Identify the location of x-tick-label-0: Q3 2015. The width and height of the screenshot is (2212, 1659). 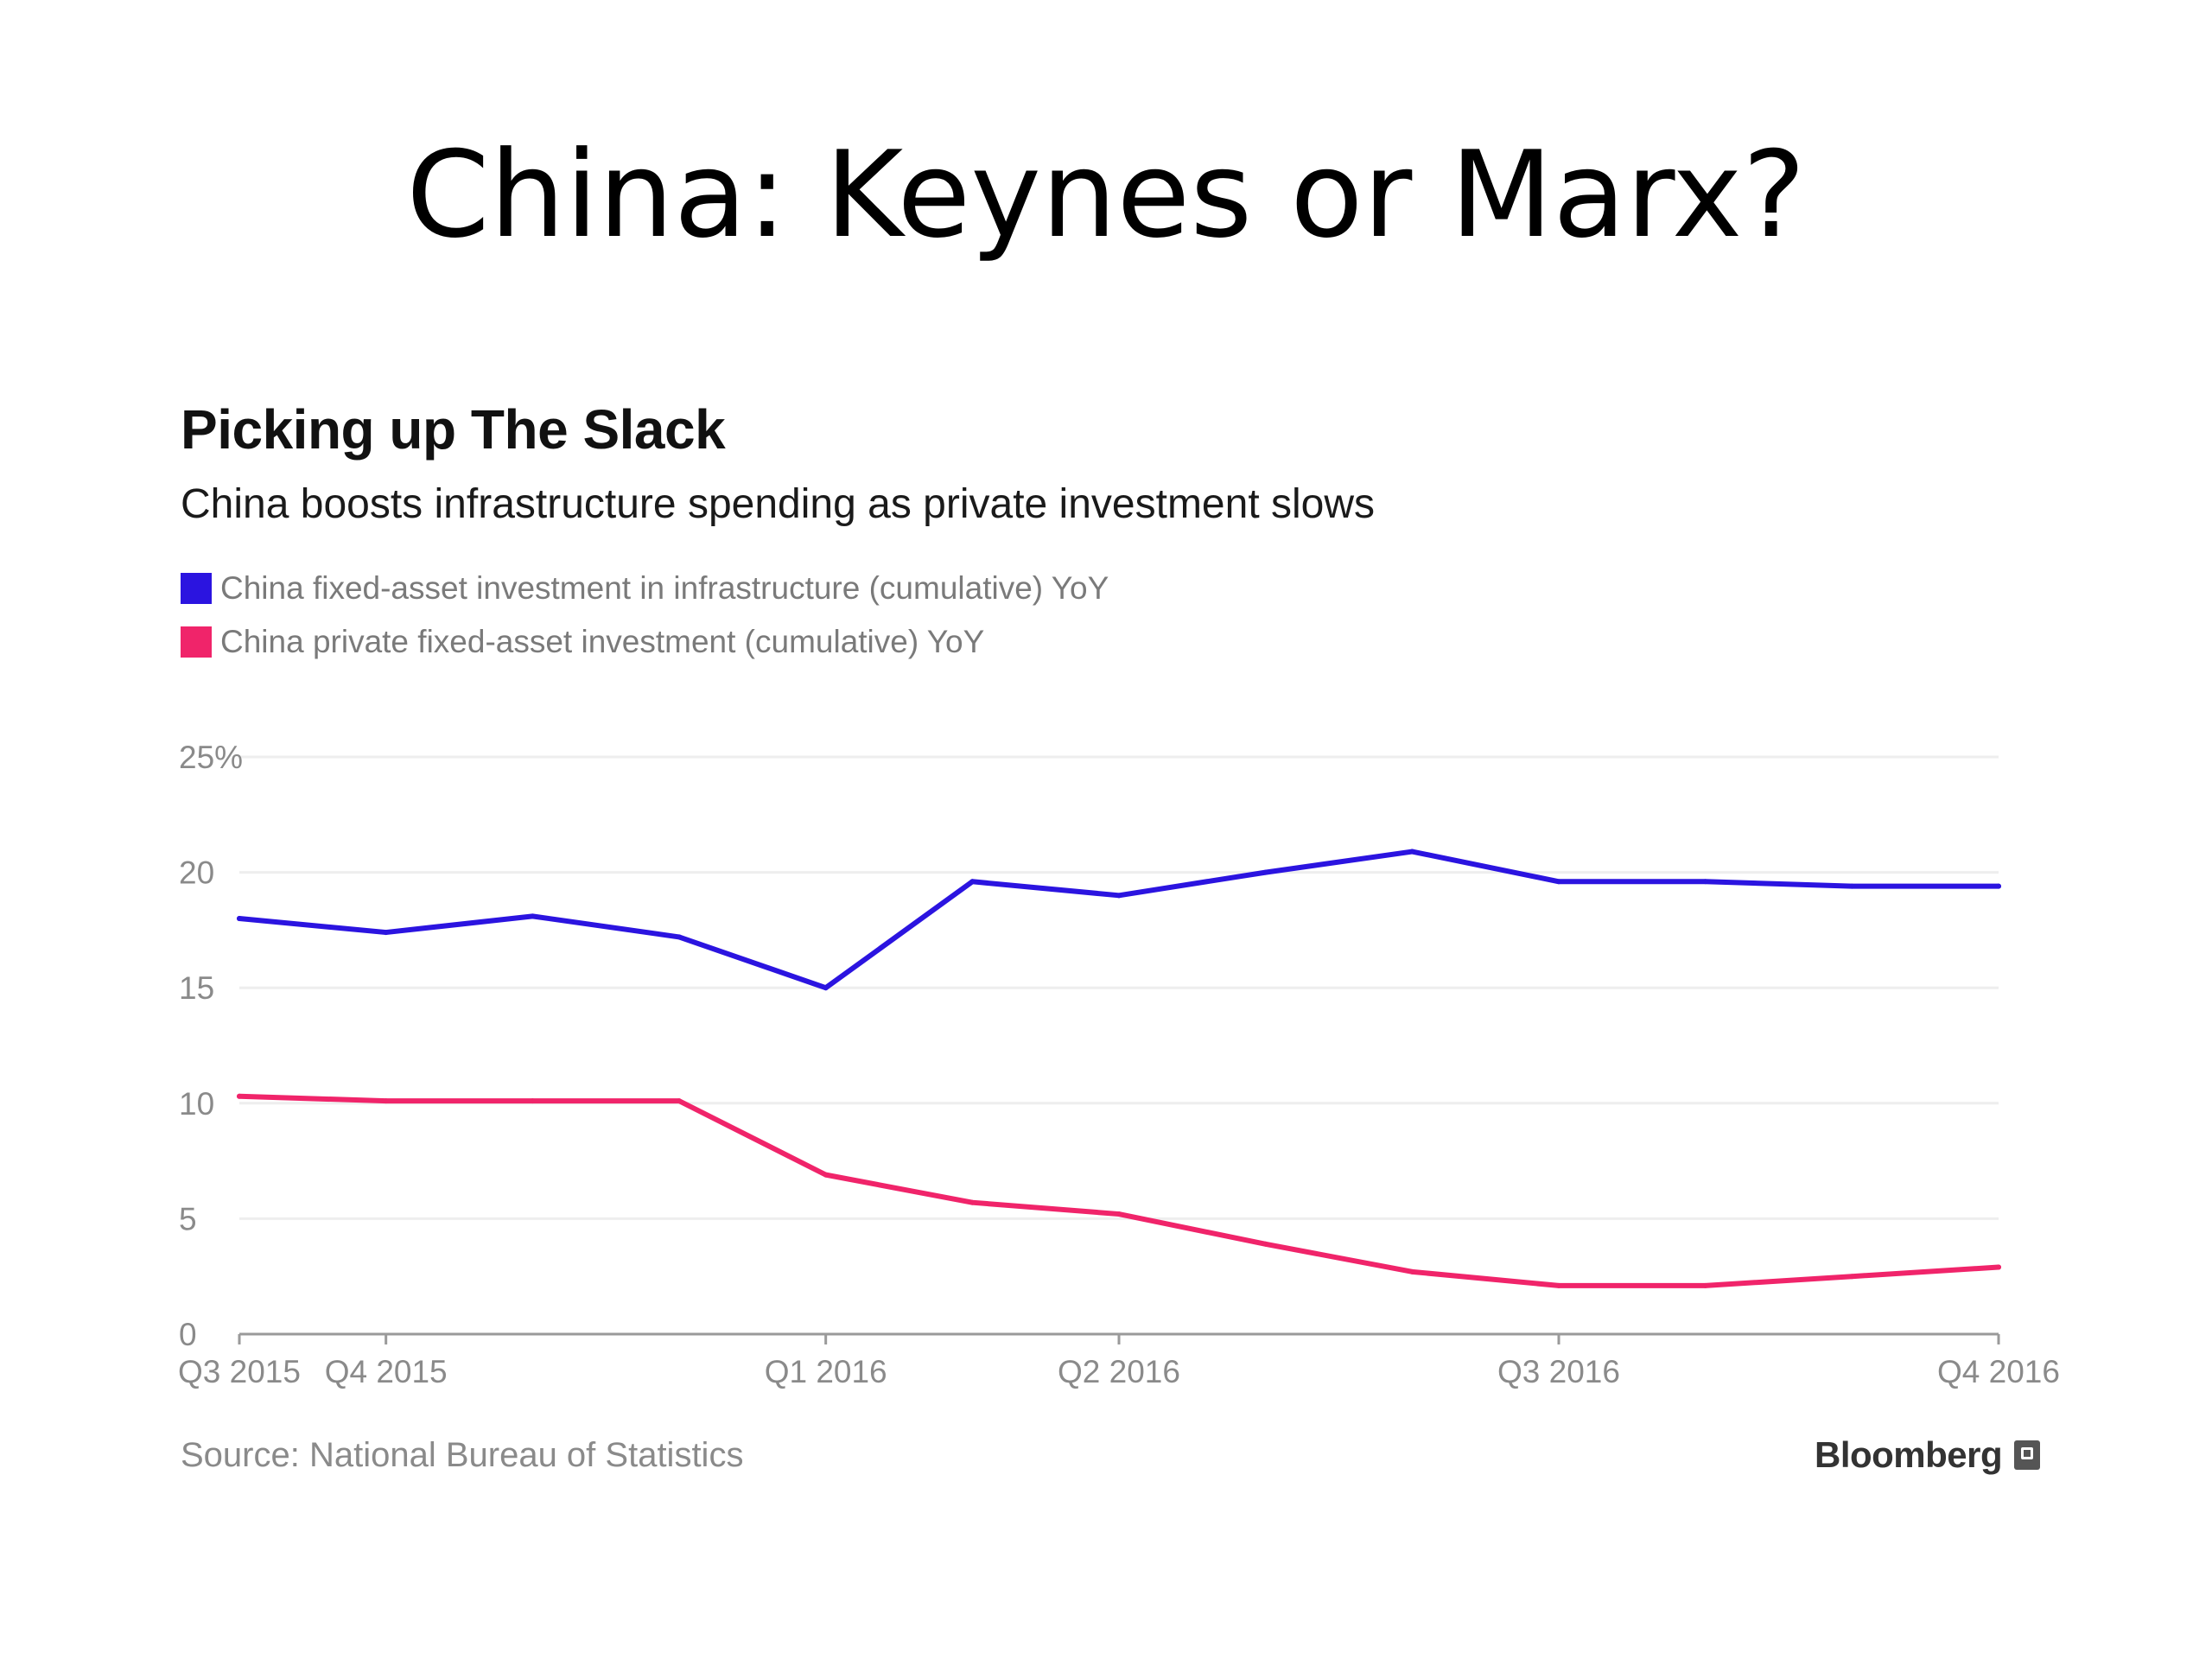
(239, 1371).